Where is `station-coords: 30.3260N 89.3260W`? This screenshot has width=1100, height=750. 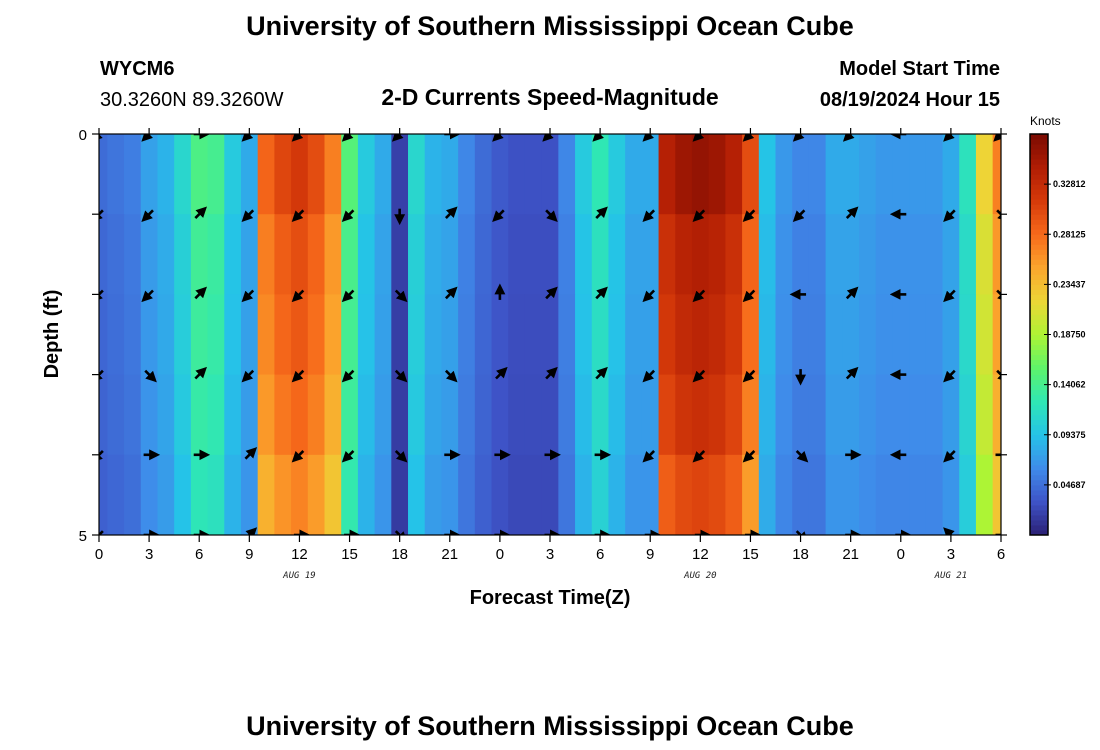
station-coords: 30.3260N 89.3260W is located at coordinates (192, 100).